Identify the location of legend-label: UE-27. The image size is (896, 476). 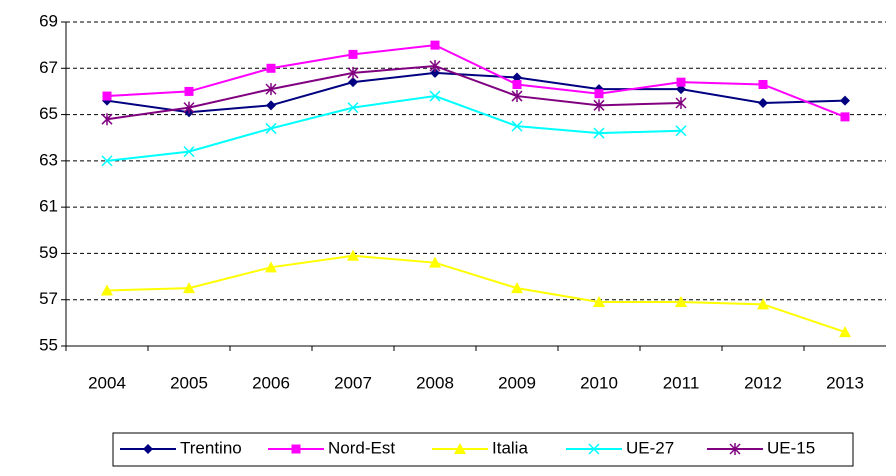
(650, 447).